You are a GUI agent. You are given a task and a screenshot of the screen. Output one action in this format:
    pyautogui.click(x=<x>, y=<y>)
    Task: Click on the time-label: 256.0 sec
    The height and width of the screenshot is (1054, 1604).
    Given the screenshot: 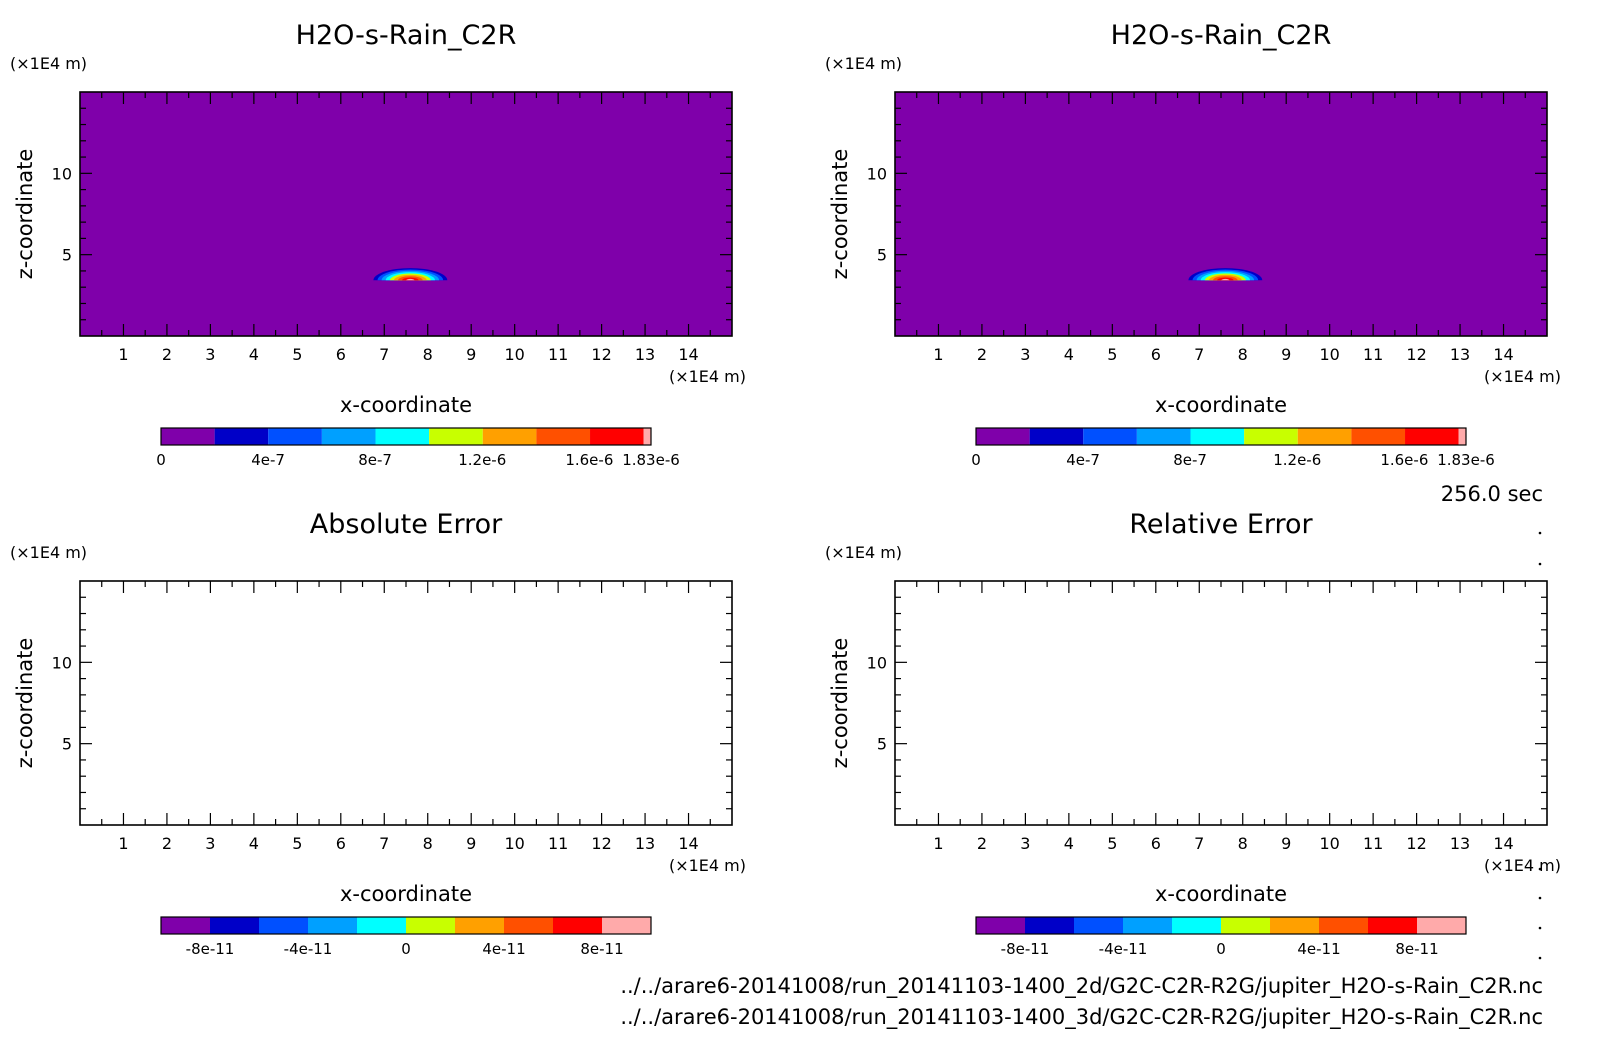 What is the action you would take?
    pyautogui.click(x=1492, y=494)
    